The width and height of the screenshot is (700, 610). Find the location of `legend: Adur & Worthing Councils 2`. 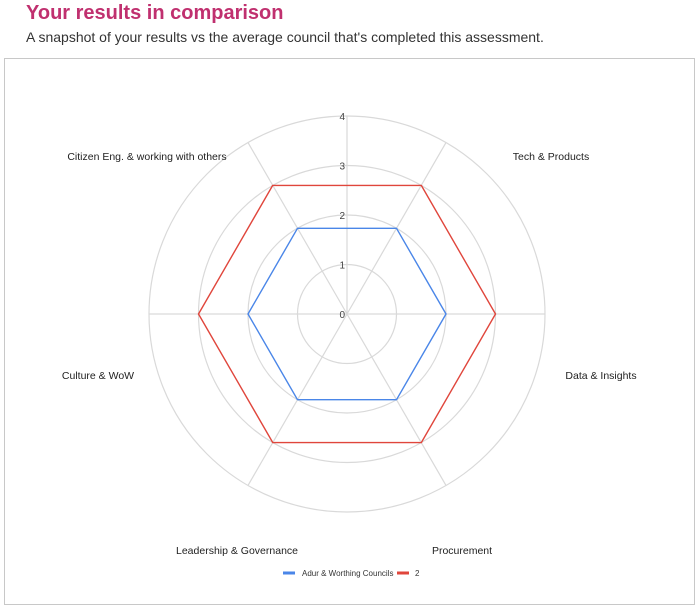

legend: Adur & Worthing Councils 2 is located at coordinates (351, 573).